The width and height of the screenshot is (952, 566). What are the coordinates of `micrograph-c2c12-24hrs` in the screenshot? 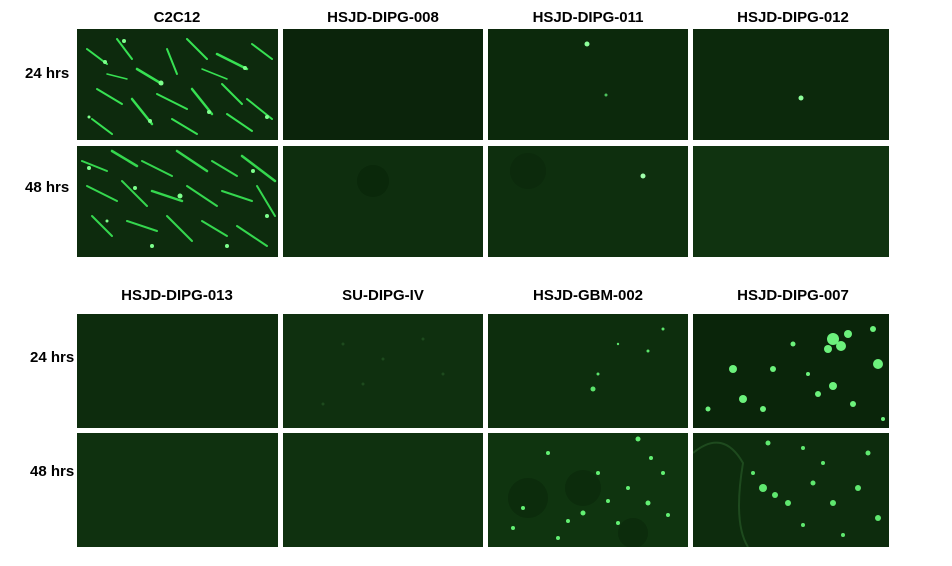 It's located at (177, 84).